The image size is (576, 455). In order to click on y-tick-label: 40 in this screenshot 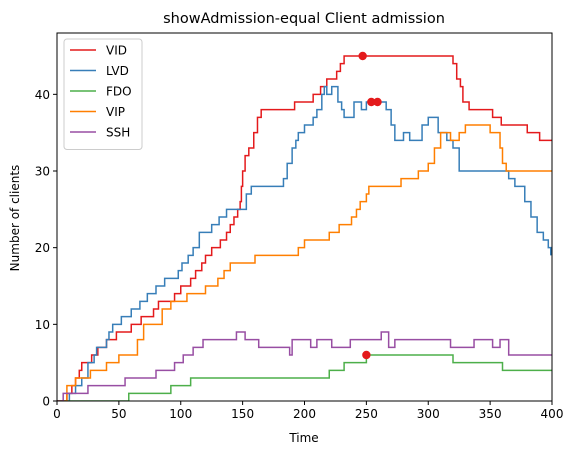, I will do `click(42, 95)`.